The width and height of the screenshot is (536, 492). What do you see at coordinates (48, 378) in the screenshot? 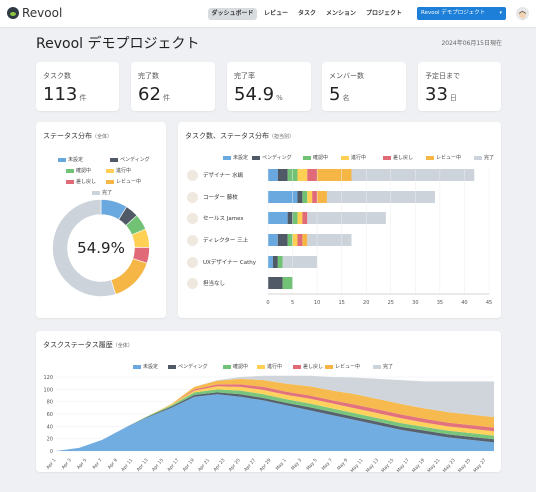
I see `y-tick-label: 120` at bounding box center [48, 378].